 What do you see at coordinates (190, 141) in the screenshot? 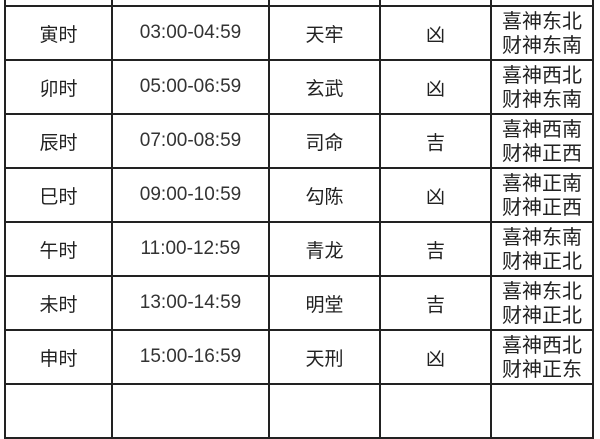
I see `time-range-cell: 07:00-08:59` at bounding box center [190, 141].